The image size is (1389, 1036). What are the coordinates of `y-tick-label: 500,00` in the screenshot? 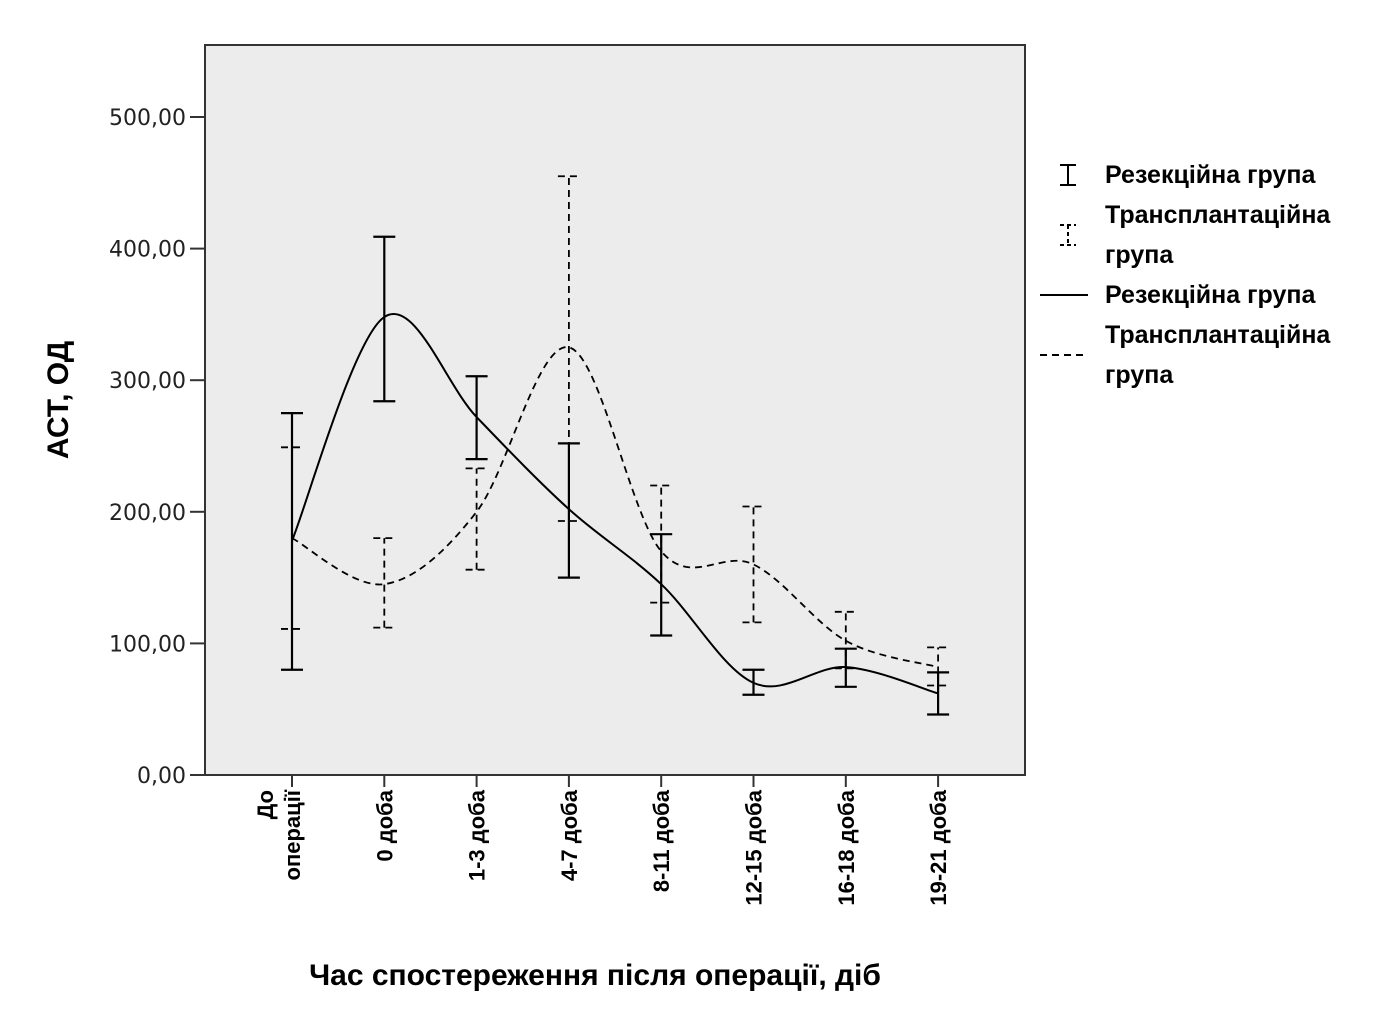 It's located at (147, 118).